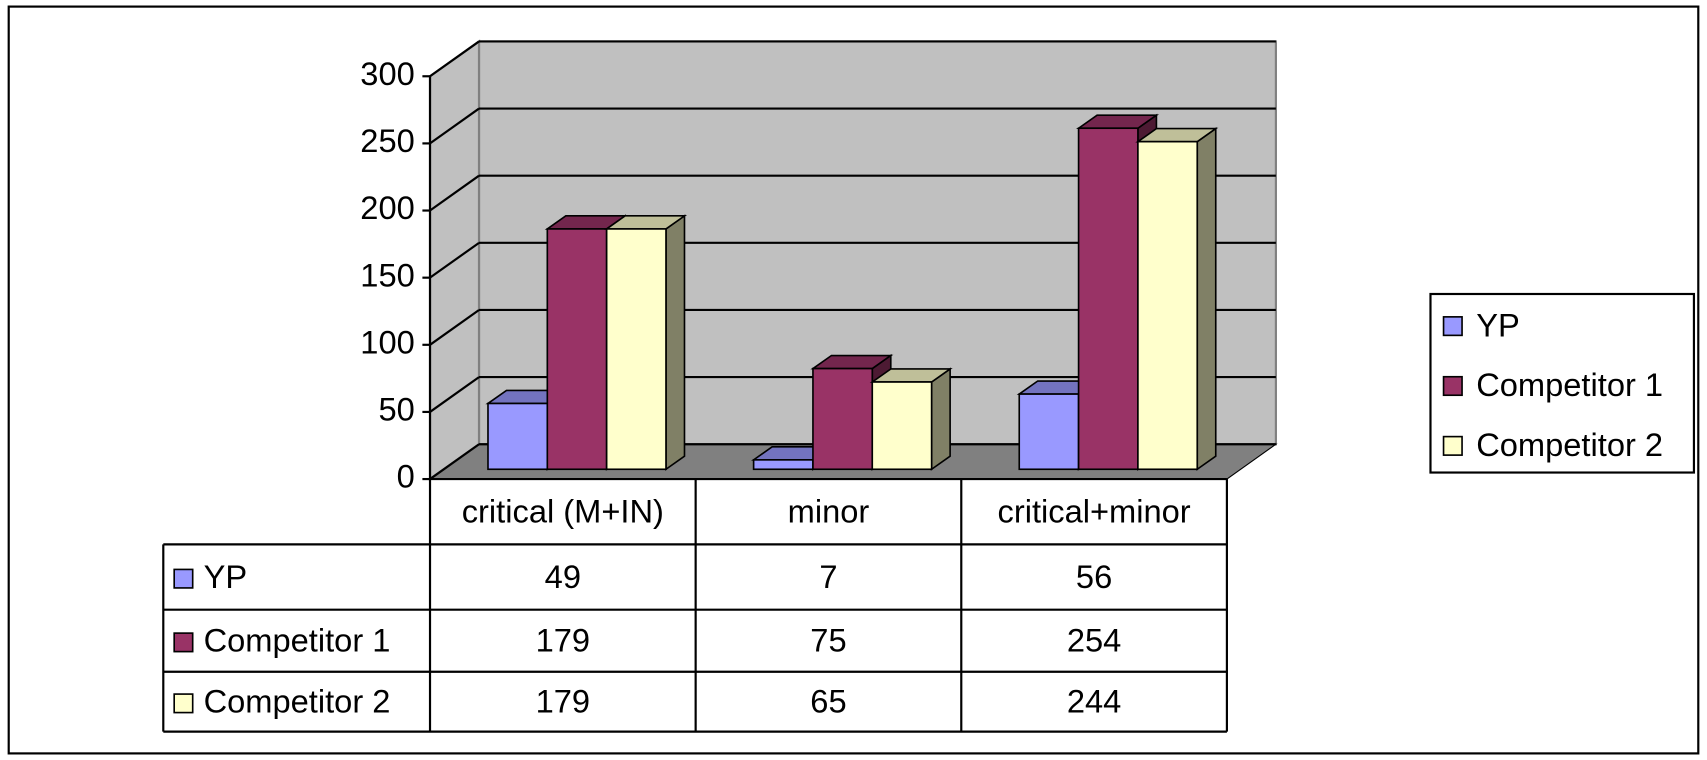 Image resolution: width=1707 pixels, height=760 pixels. I want to click on y-tick-label: 0, so click(406, 476).